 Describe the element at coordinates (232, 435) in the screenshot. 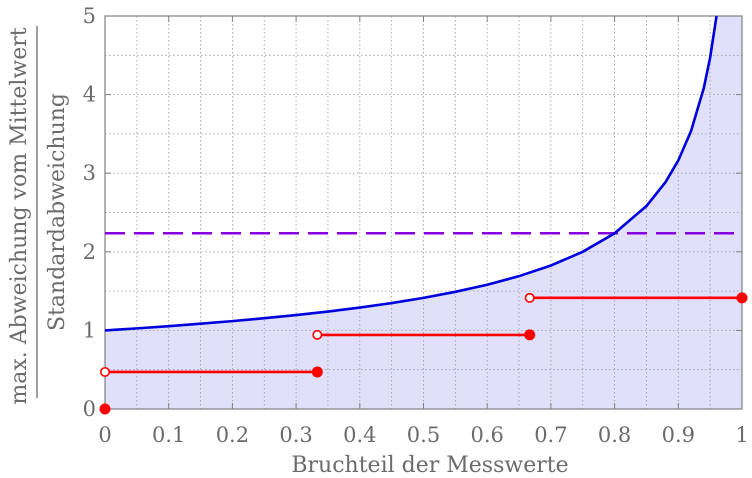

I see `x-tick-label: 0.2` at that location.